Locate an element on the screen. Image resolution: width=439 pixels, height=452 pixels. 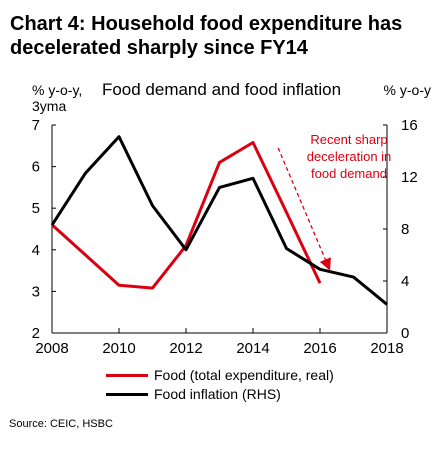
left-axis-unit: % y-o-y, 3yma is located at coordinates (57, 98).